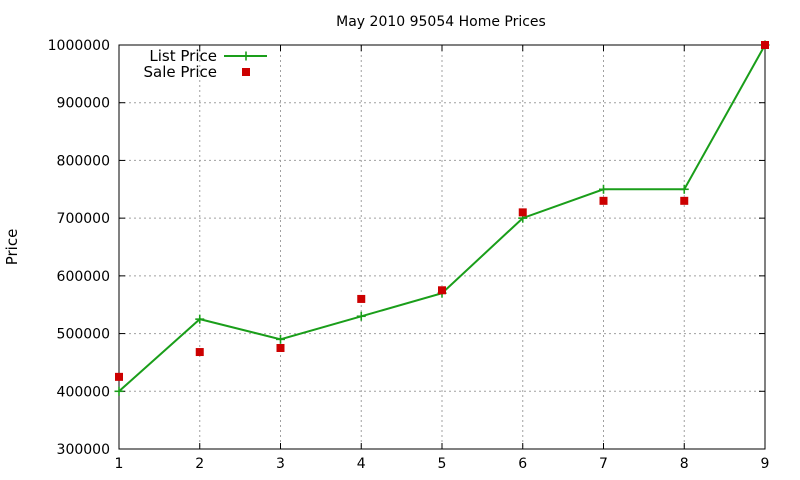  What do you see at coordinates (522, 464) in the screenshot?
I see `x-tick-label: 6` at bounding box center [522, 464].